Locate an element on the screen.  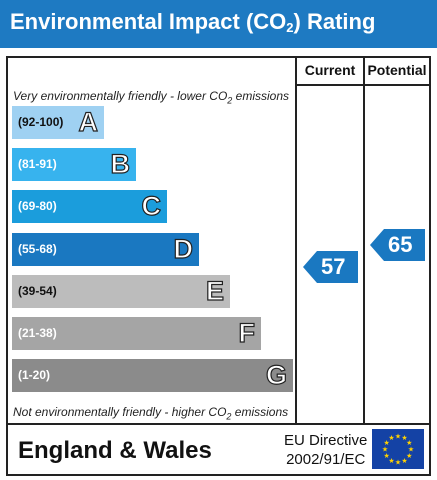
column-header-current: Current is located at coordinates (330, 70).